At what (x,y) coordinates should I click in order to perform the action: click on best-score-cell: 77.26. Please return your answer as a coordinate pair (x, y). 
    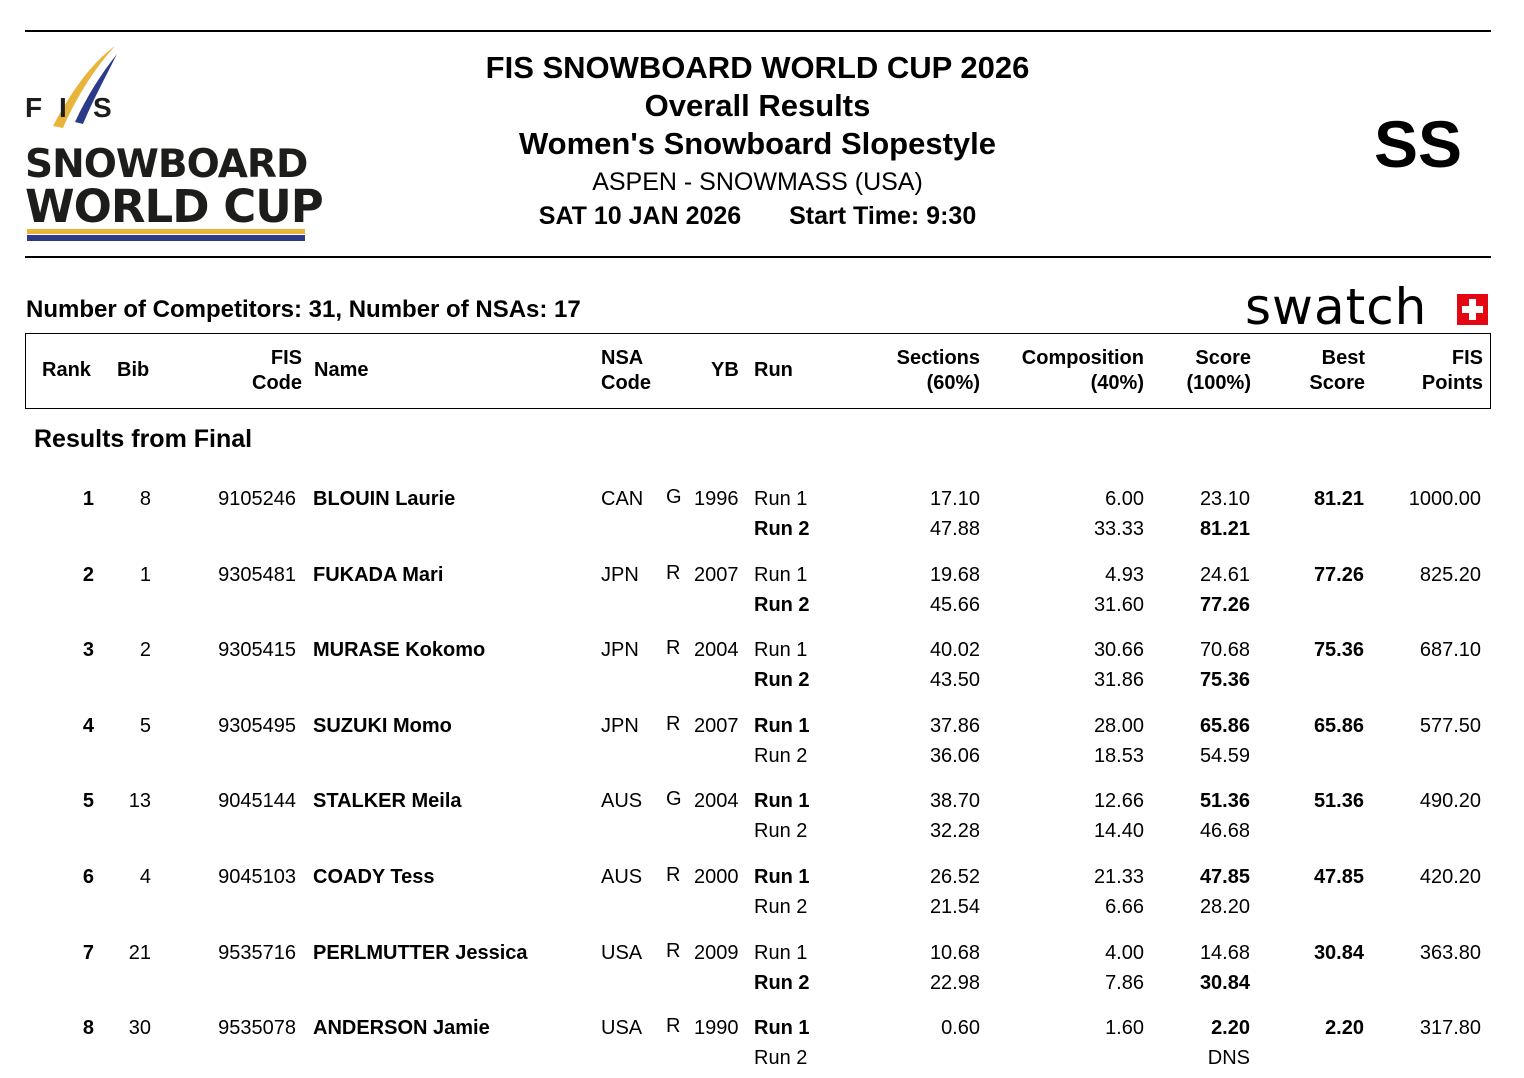
    Looking at the image, I should click on (1338, 574).